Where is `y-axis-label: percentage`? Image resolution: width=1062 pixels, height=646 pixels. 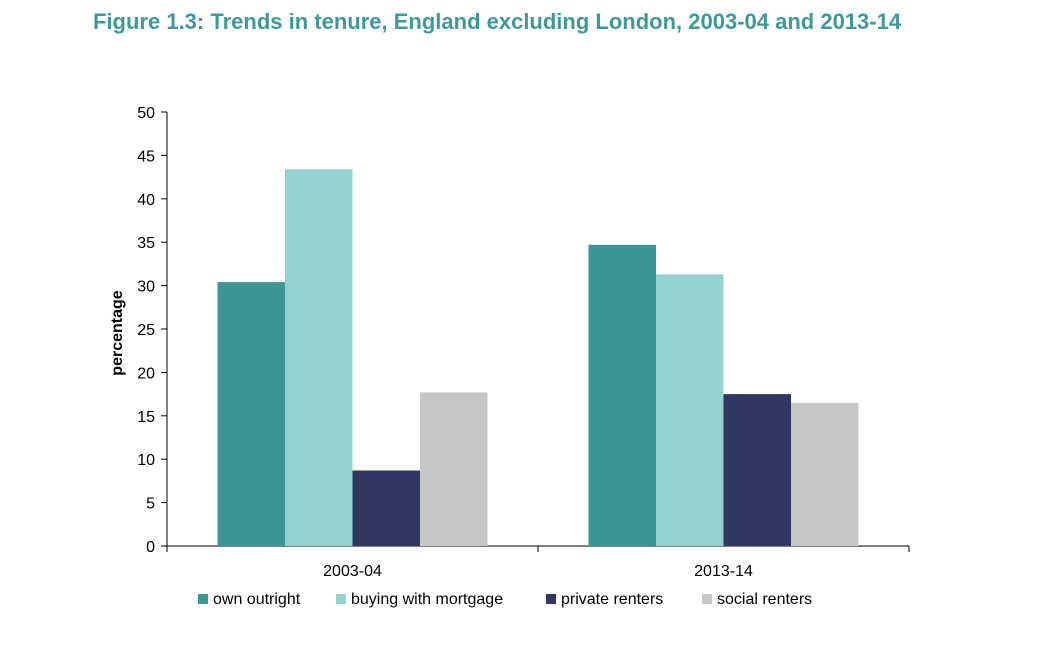 y-axis-label: percentage is located at coordinates (117, 332).